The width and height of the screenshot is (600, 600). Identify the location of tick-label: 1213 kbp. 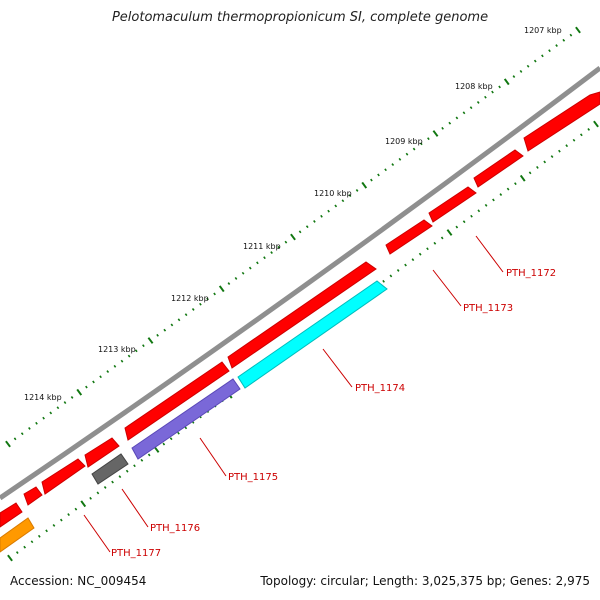
(117, 349).